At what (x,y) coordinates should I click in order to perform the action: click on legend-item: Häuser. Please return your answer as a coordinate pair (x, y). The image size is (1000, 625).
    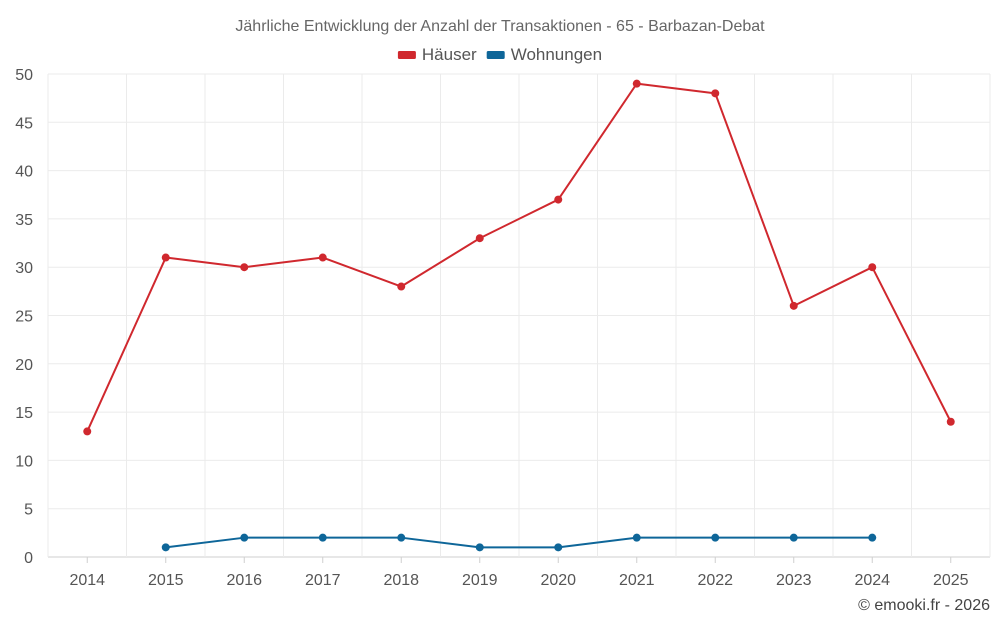
    Looking at the image, I should click on (437, 54).